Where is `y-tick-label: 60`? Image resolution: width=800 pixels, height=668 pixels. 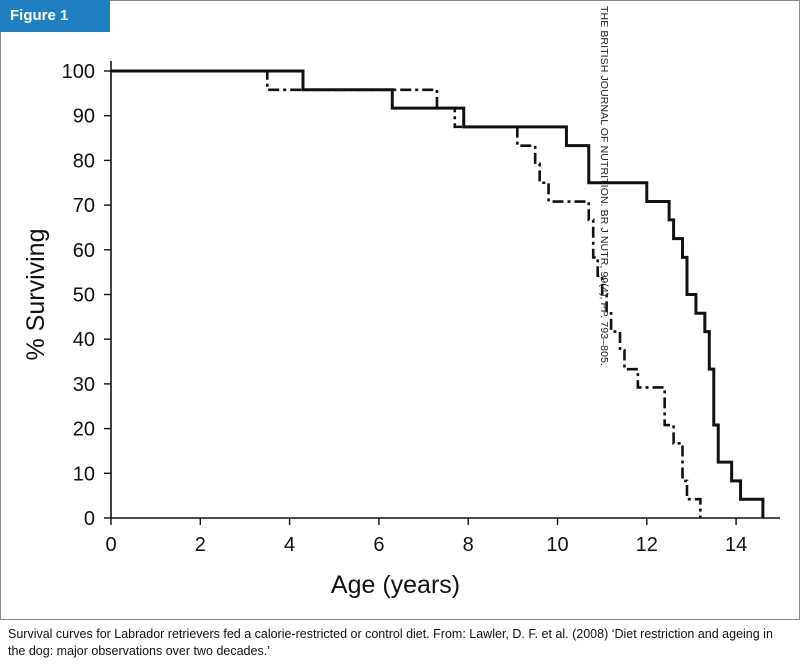 y-tick-label: 60 is located at coordinates (84, 251).